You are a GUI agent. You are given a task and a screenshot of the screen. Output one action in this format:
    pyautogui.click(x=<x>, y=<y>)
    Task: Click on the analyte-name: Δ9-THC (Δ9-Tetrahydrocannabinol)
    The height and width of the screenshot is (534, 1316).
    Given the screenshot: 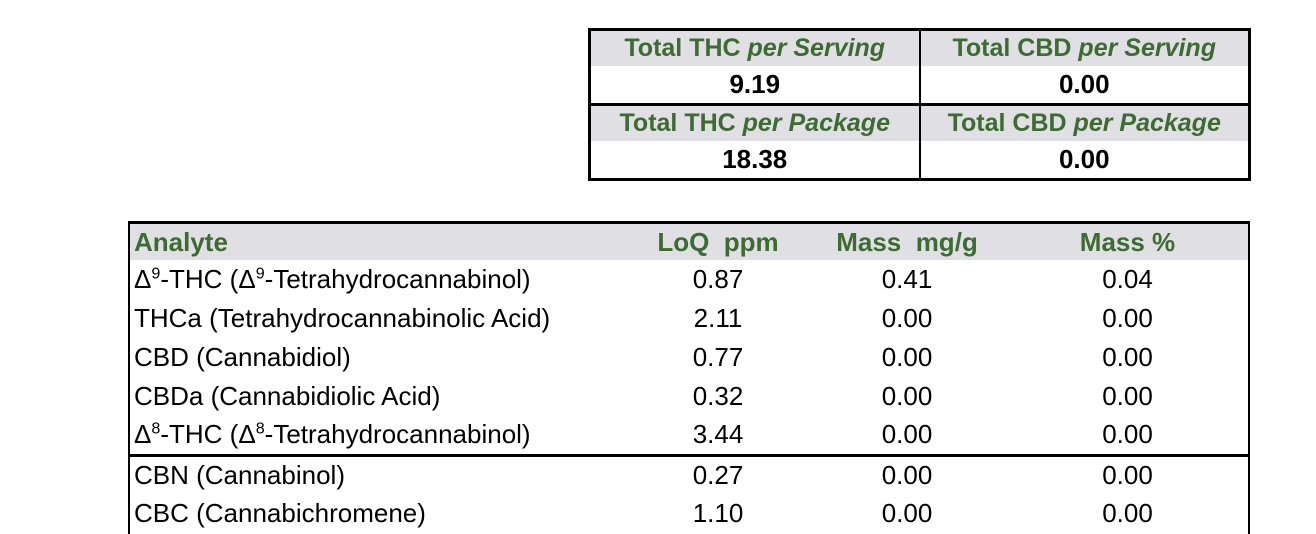 What is the action you would take?
    pyautogui.click(x=379, y=279)
    